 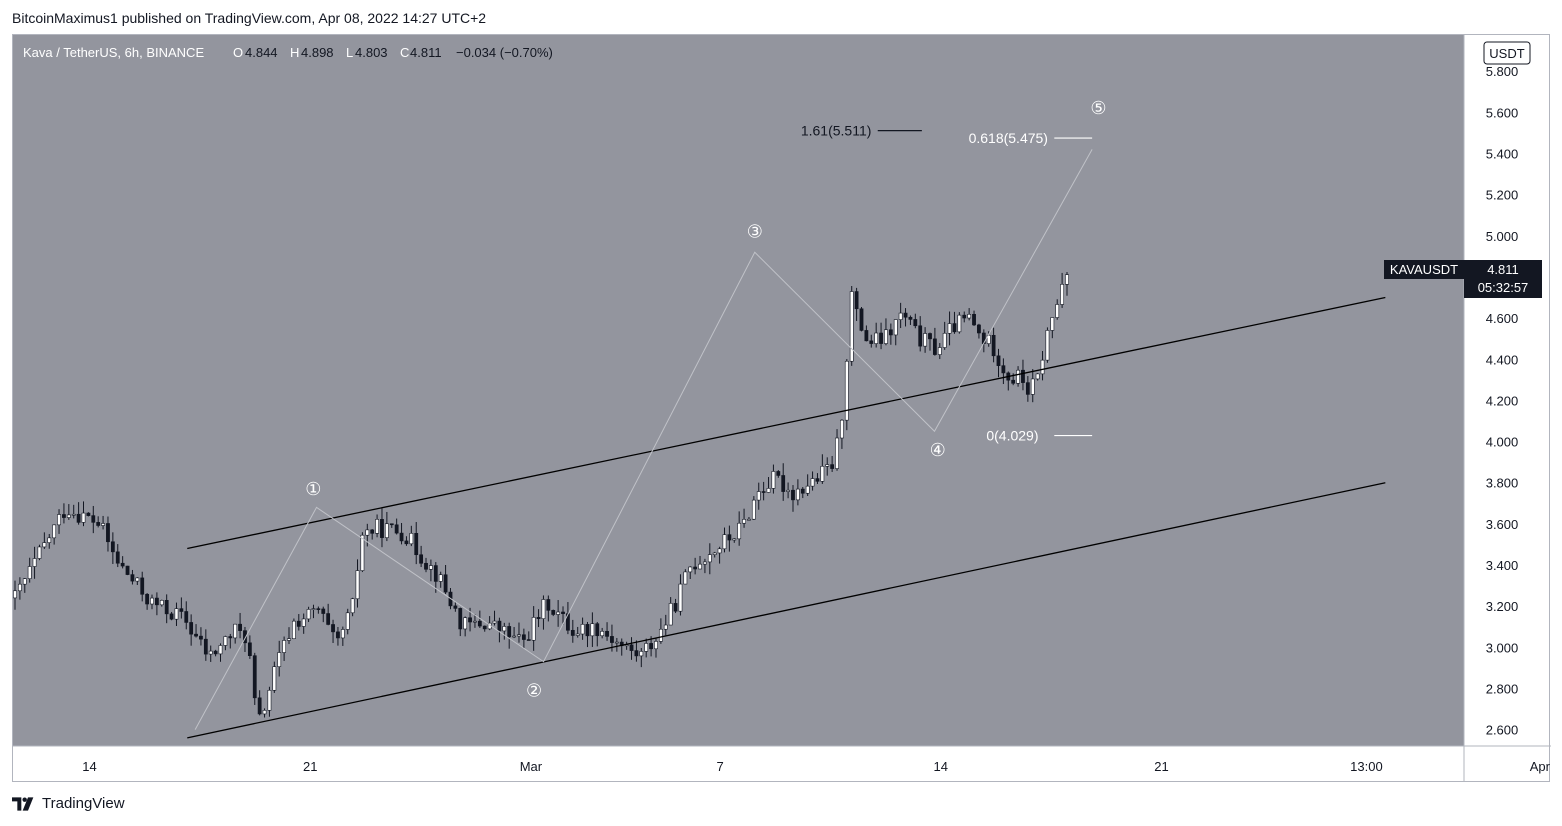 What do you see at coordinates (1502, 154) in the screenshot?
I see `y-tick-label: 5.400` at bounding box center [1502, 154].